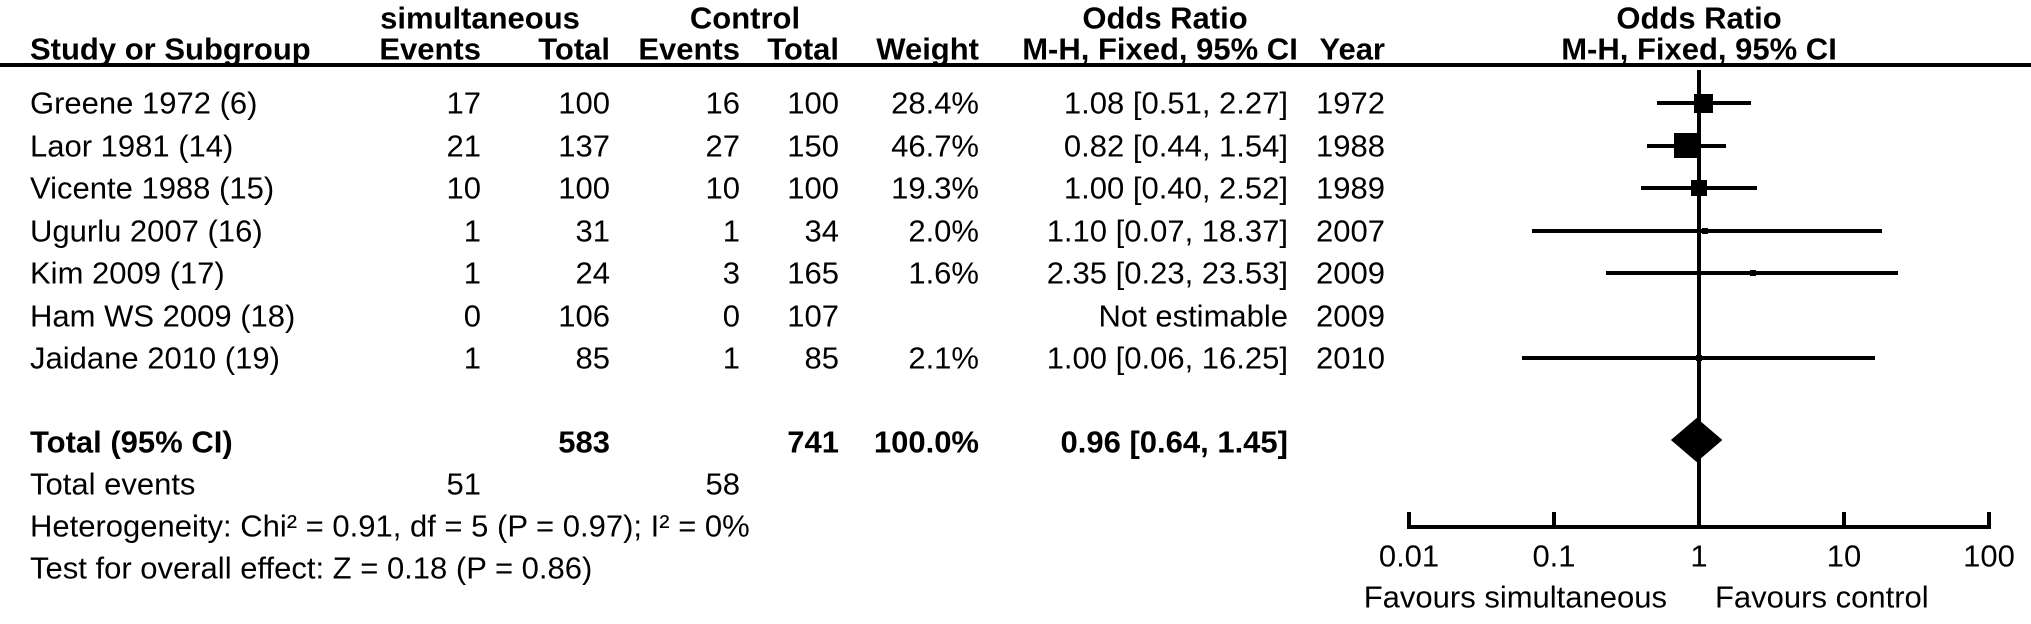 The height and width of the screenshot is (624, 2031). What do you see at coordinates (935, 145) in the screenshot?
I see `weight-cell: 46.7%` at bounding box center [935, 145].